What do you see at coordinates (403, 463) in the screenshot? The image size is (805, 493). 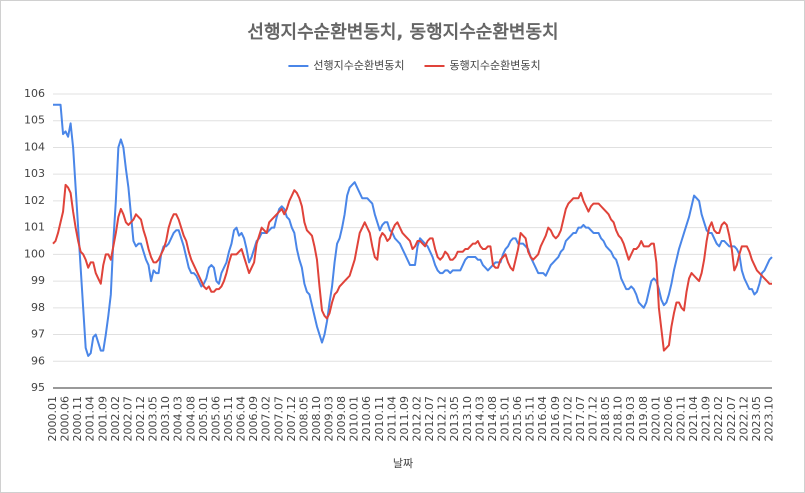 I see `x-axis-title: 날짜` at bounding box center [403, 463].